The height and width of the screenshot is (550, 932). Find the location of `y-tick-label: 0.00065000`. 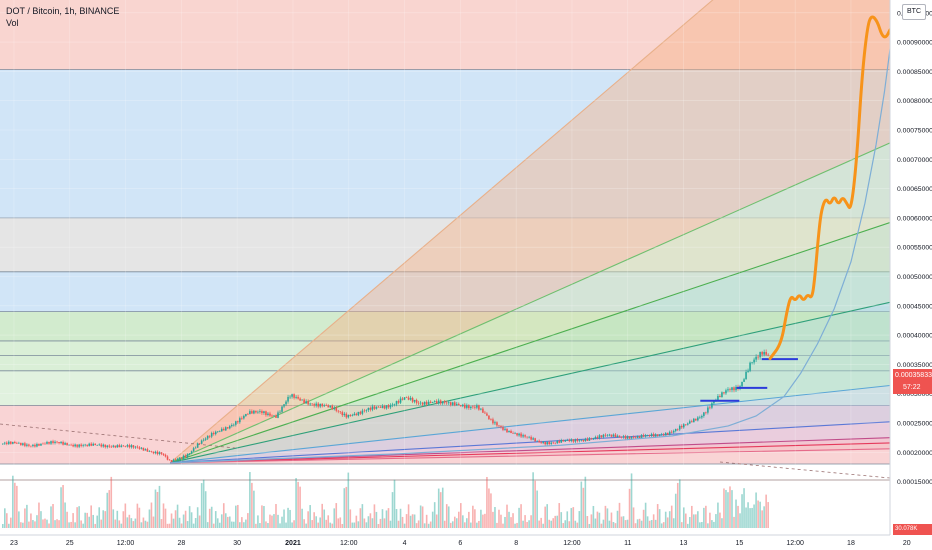

y-tick-label: 0.00065000 is located at coordinates (914, 189).